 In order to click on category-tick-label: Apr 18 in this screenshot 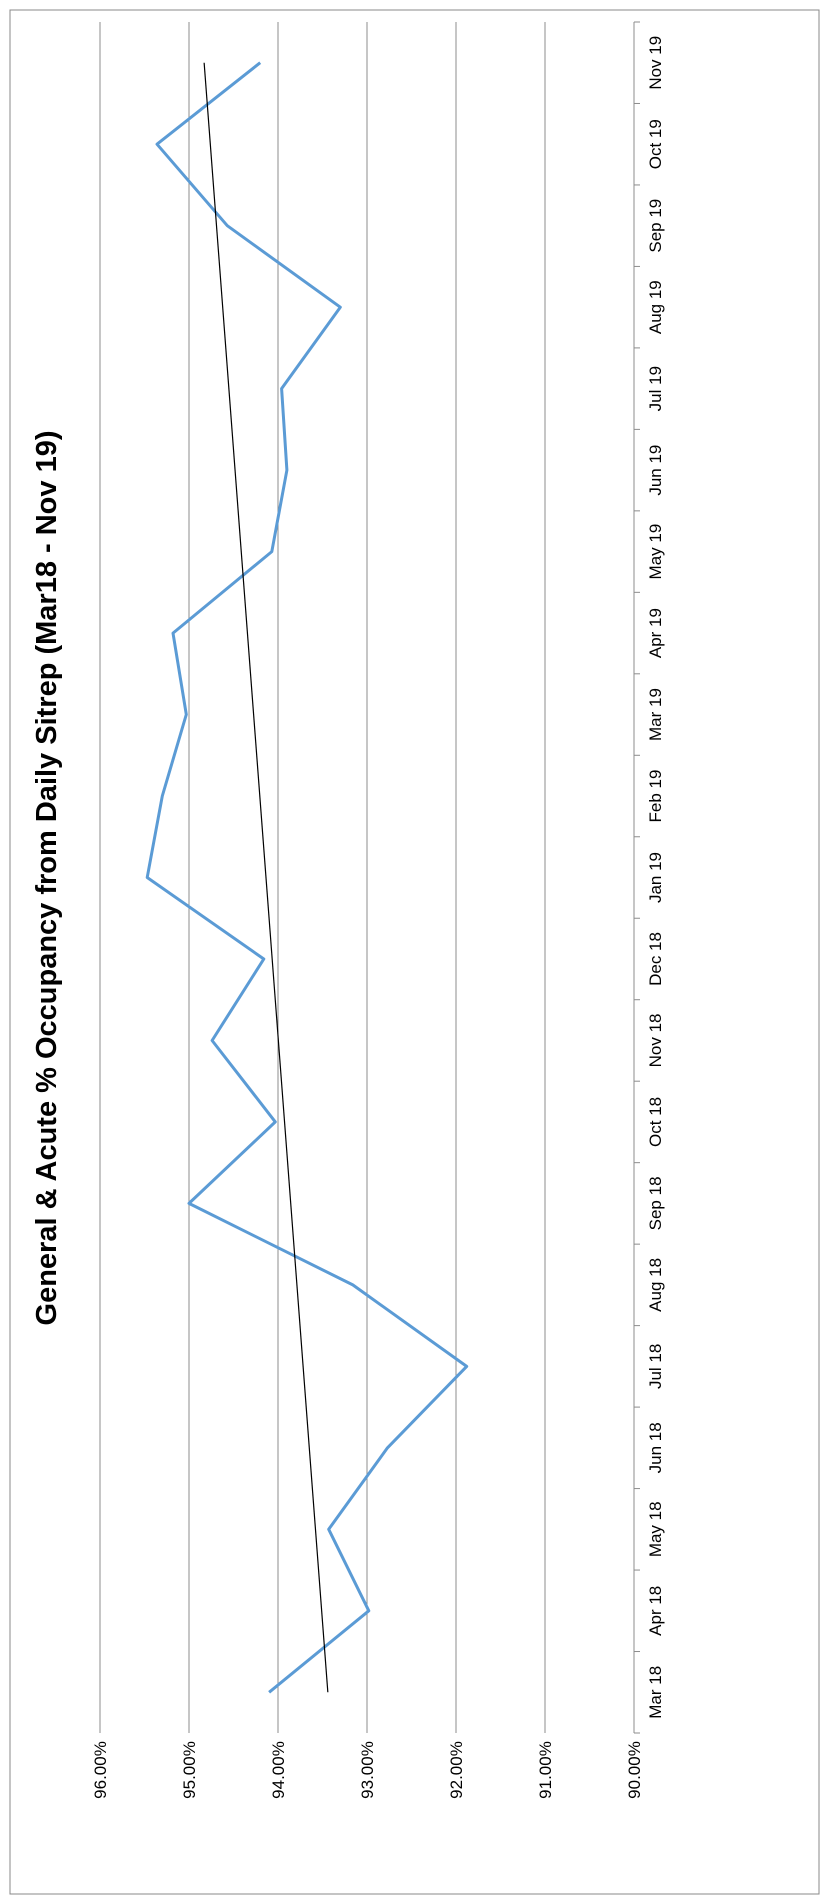, I will do `click(655, 1611)`.